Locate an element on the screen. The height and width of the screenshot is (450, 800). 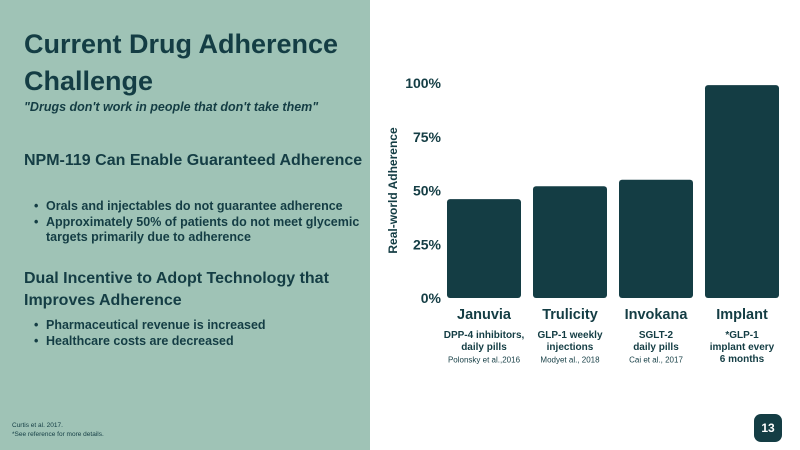
bar-description: GLP-1 weekly is located at coordinates (569, 335).